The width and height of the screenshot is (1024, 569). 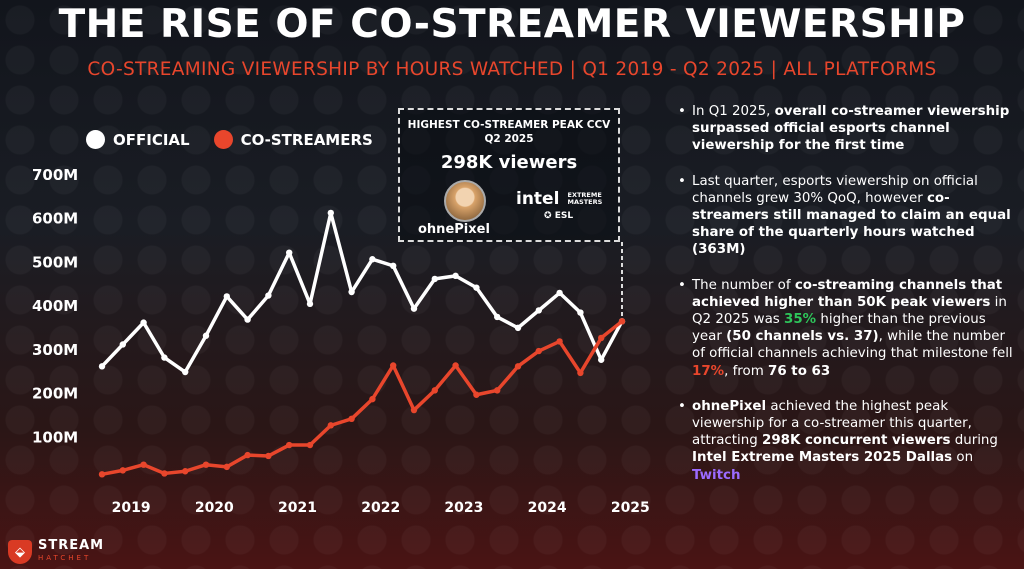 What do you see at coordinates (630, 508) in the screenshot?
I see `x-tick-label: 2025` at bounding box center [630, 508].